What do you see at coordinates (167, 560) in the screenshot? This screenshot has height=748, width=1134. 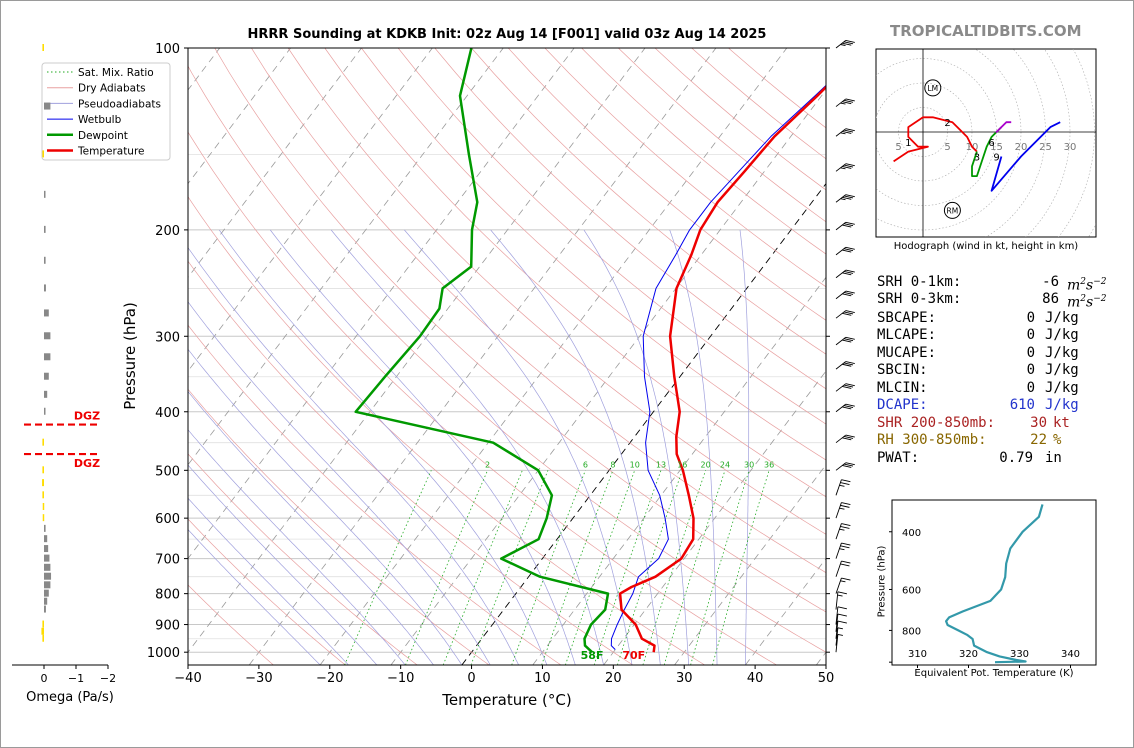 I see `y-tick-label: 700` at bounding box center [167, 560].